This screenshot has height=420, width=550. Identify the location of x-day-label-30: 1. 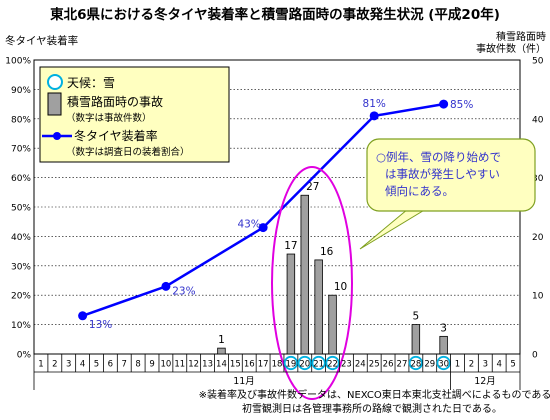
(457, 365).